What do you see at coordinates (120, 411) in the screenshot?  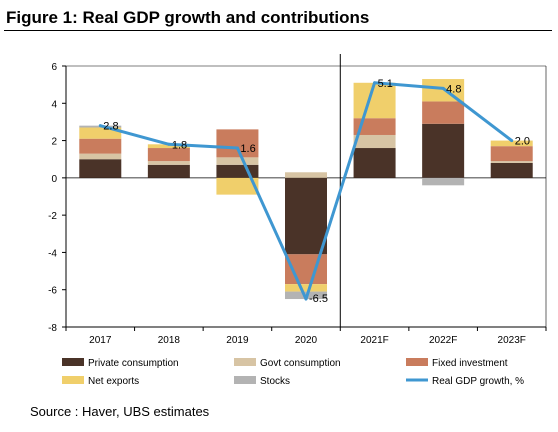 I see `source-note: Source : Haver, UBS estimates` at bounding box center [120, 411].